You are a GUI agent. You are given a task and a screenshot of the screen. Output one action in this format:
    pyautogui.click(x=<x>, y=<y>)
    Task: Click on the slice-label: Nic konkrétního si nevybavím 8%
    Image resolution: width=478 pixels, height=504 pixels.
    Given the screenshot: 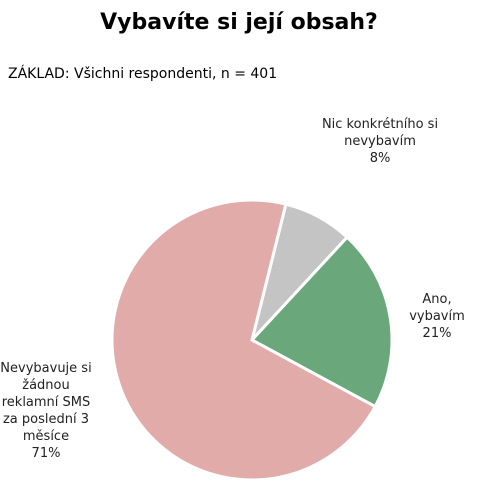 What is the action you would take?
    pyautogui.click(x=380, y=141)
    